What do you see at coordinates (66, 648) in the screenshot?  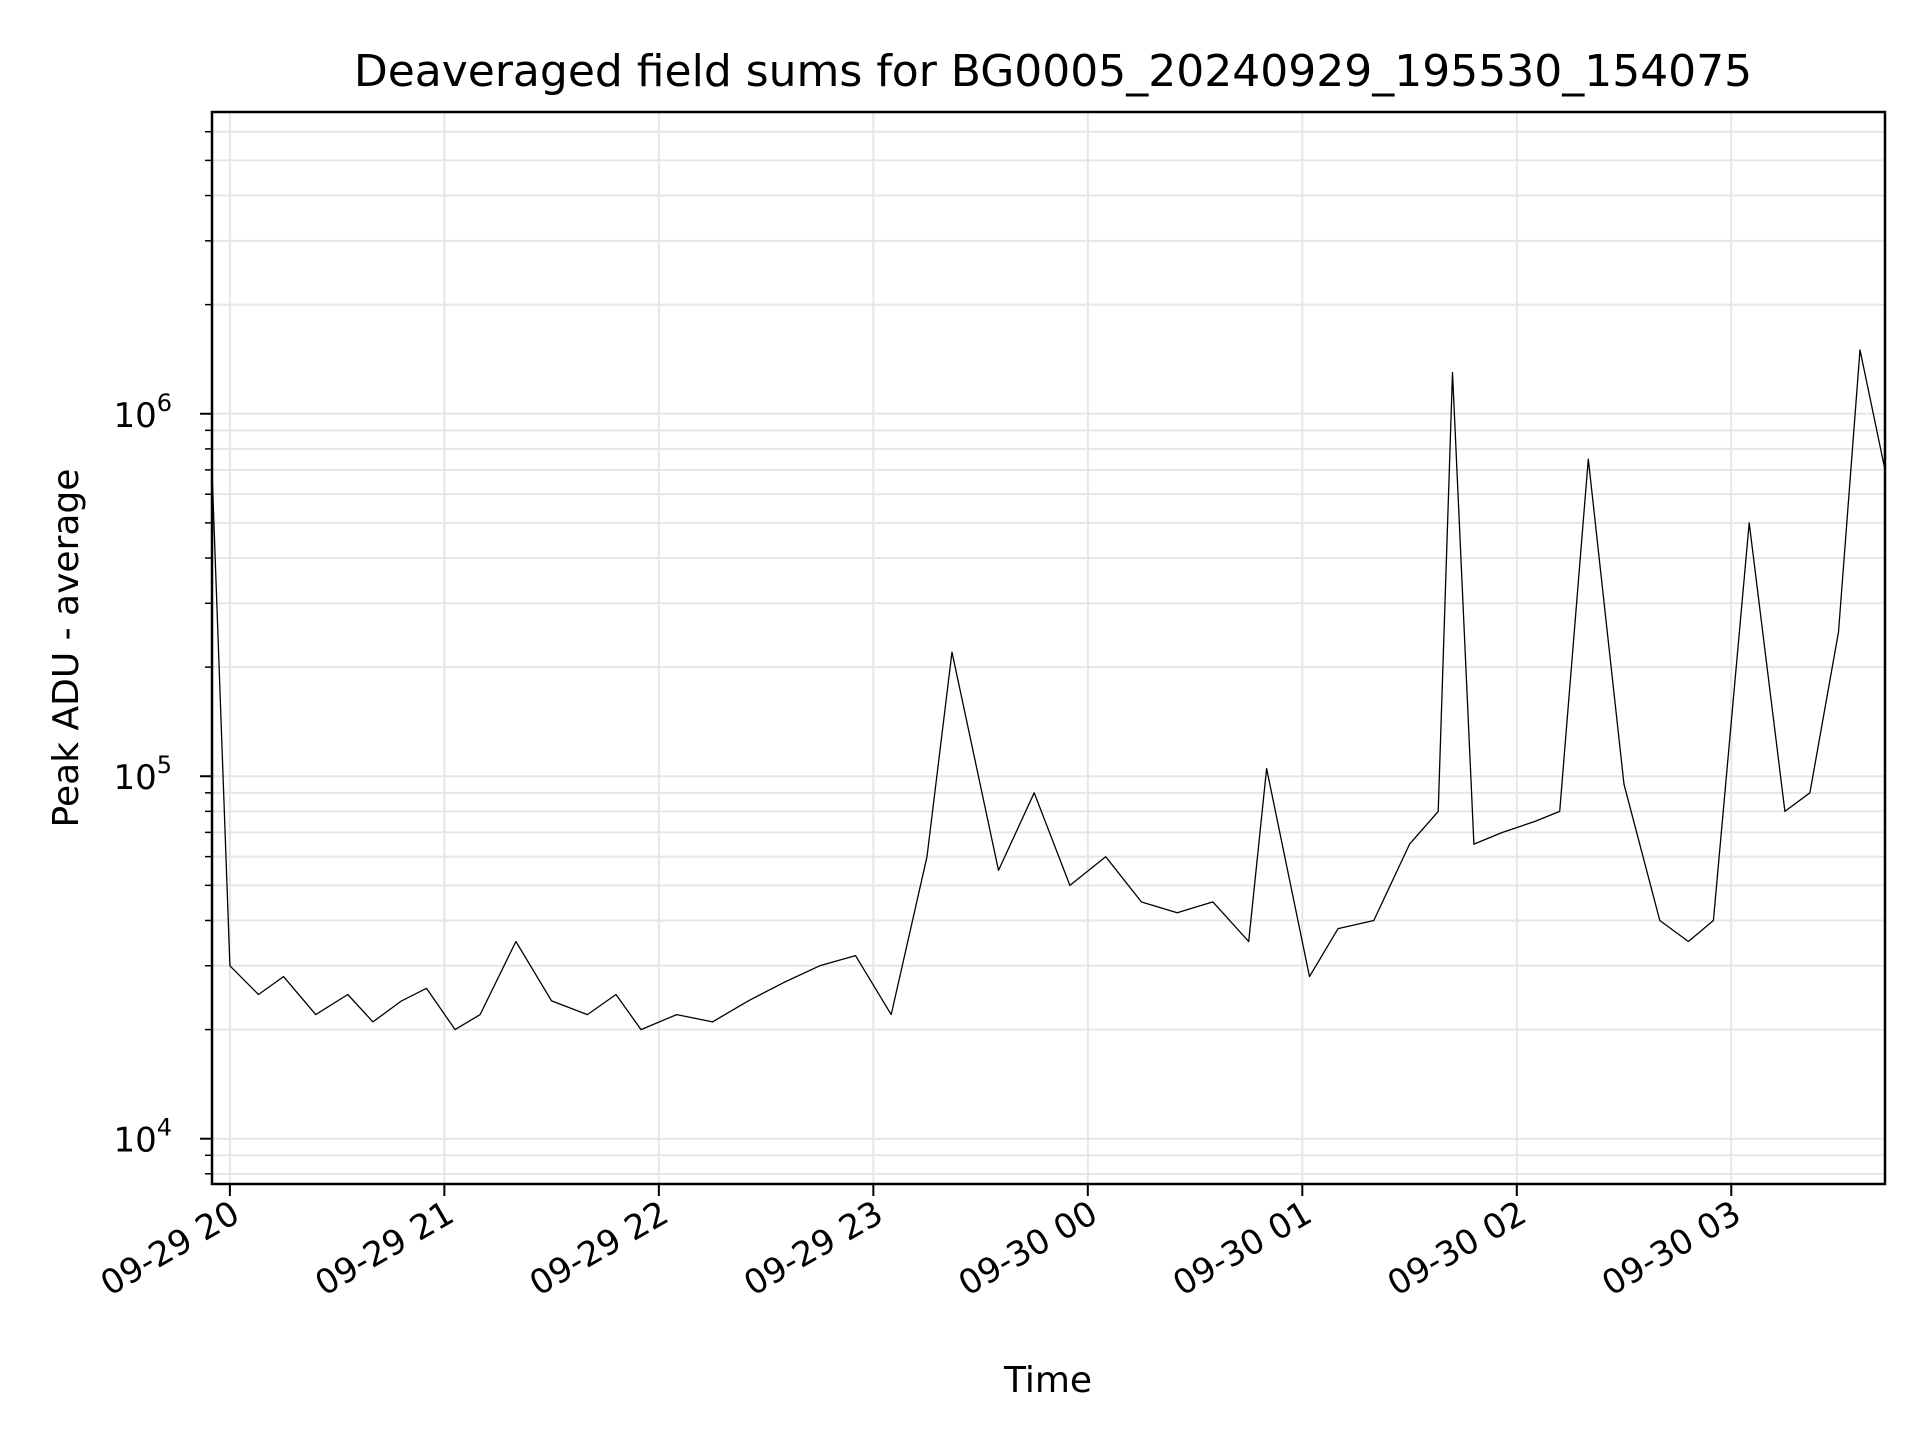 I see `y-axis-title: Peak ADU - average` at bounding box center [66, 648].